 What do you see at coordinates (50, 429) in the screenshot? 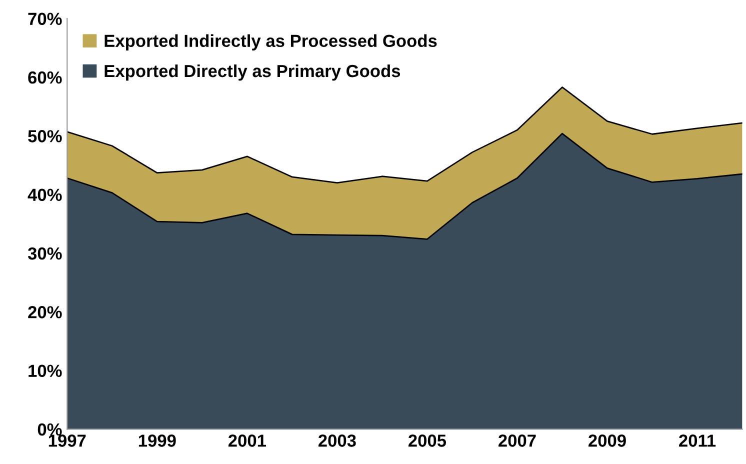
I see `y-tick-label: 0%` at bounding box center [50, 429].